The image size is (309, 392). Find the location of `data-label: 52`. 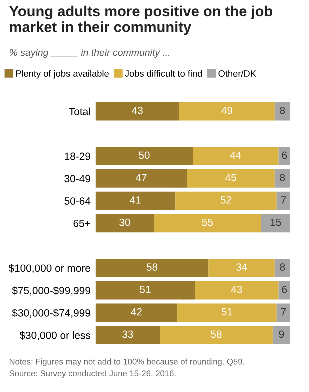

data-label: 52 is located at coordinates (226, 200).